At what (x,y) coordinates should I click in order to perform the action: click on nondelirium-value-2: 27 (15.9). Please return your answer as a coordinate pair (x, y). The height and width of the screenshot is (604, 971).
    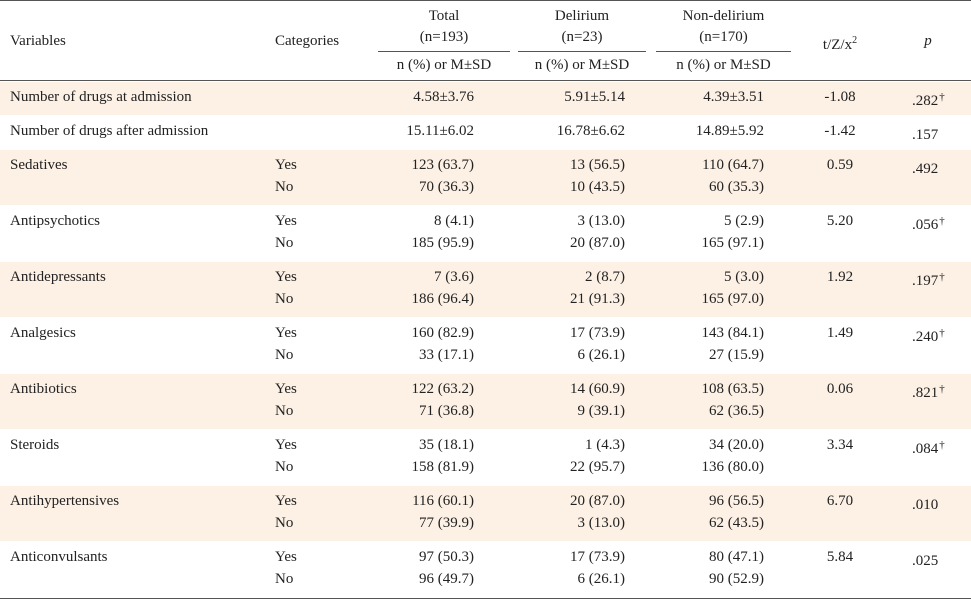
    Looking at the image, I should click on (736, 355).